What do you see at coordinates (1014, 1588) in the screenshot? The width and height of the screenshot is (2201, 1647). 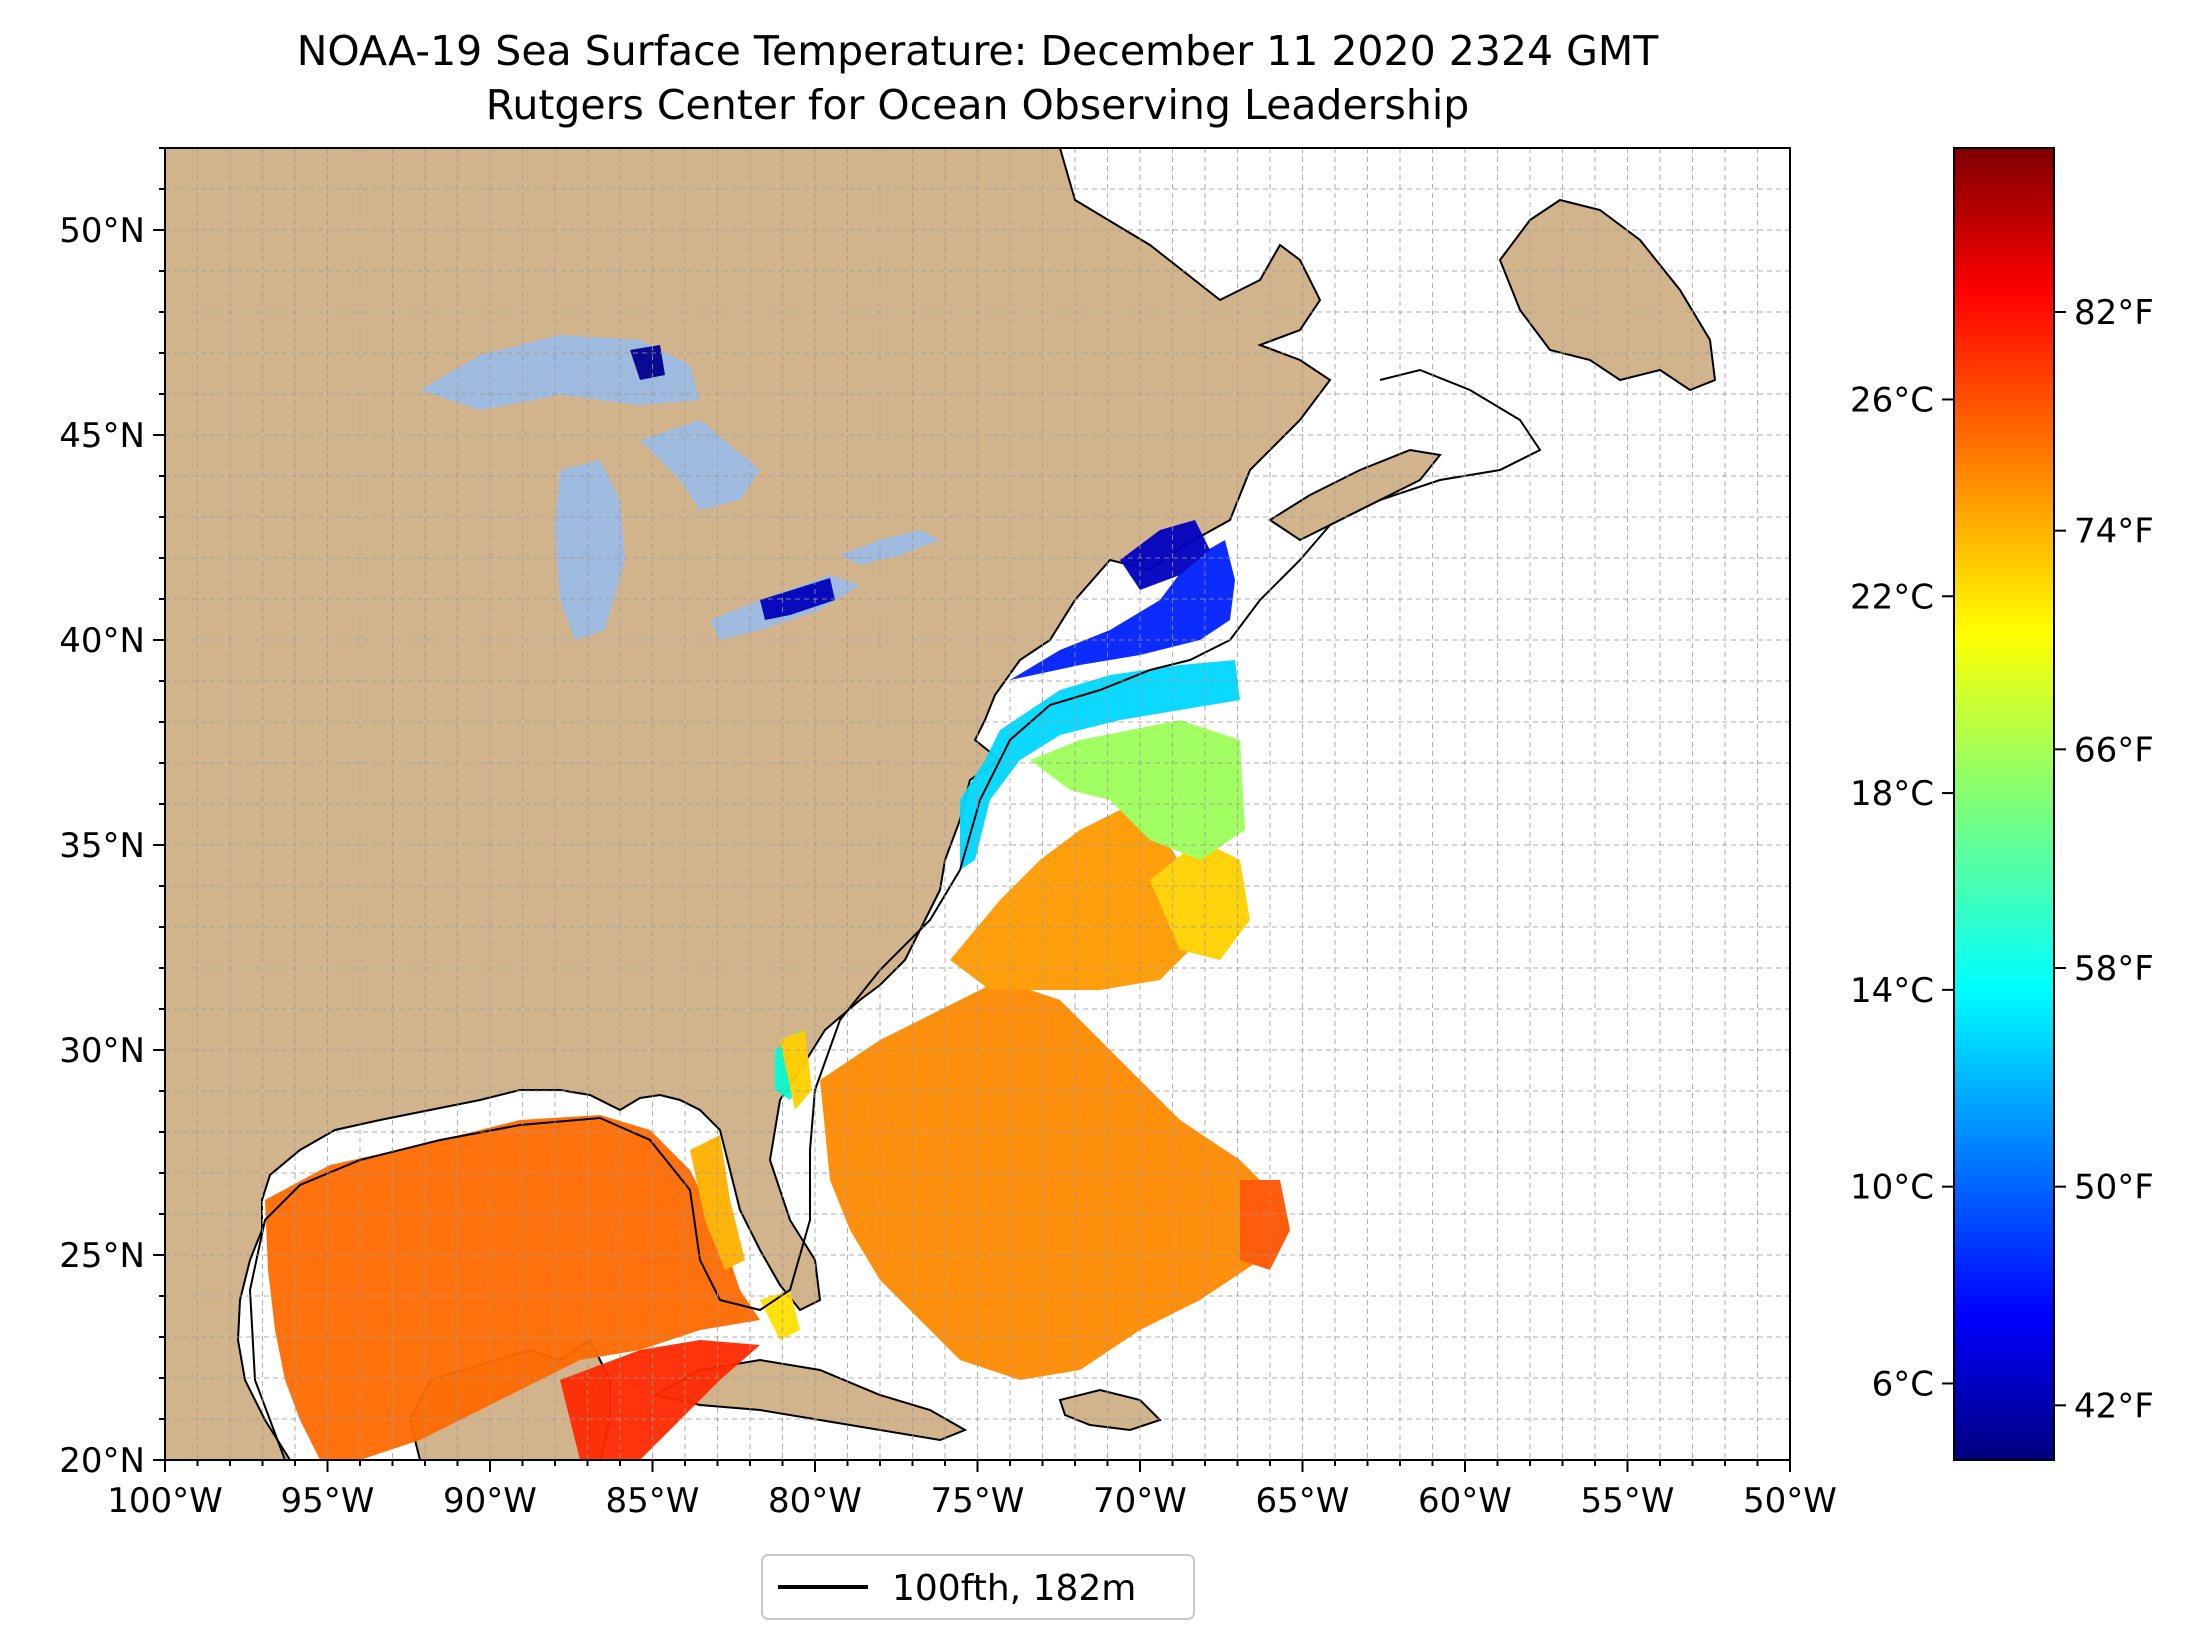 I see `legend-label: 100fth, 182m` at bounding box center [1014, 1588].